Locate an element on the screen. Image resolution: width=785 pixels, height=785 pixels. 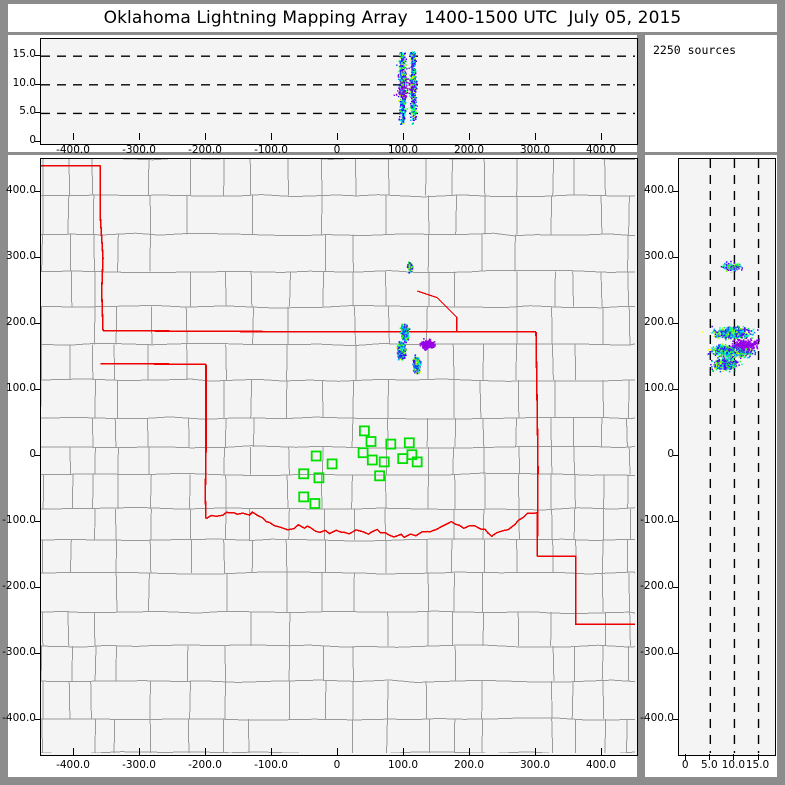
state-border-southeast is located at coordinates (586, 590).